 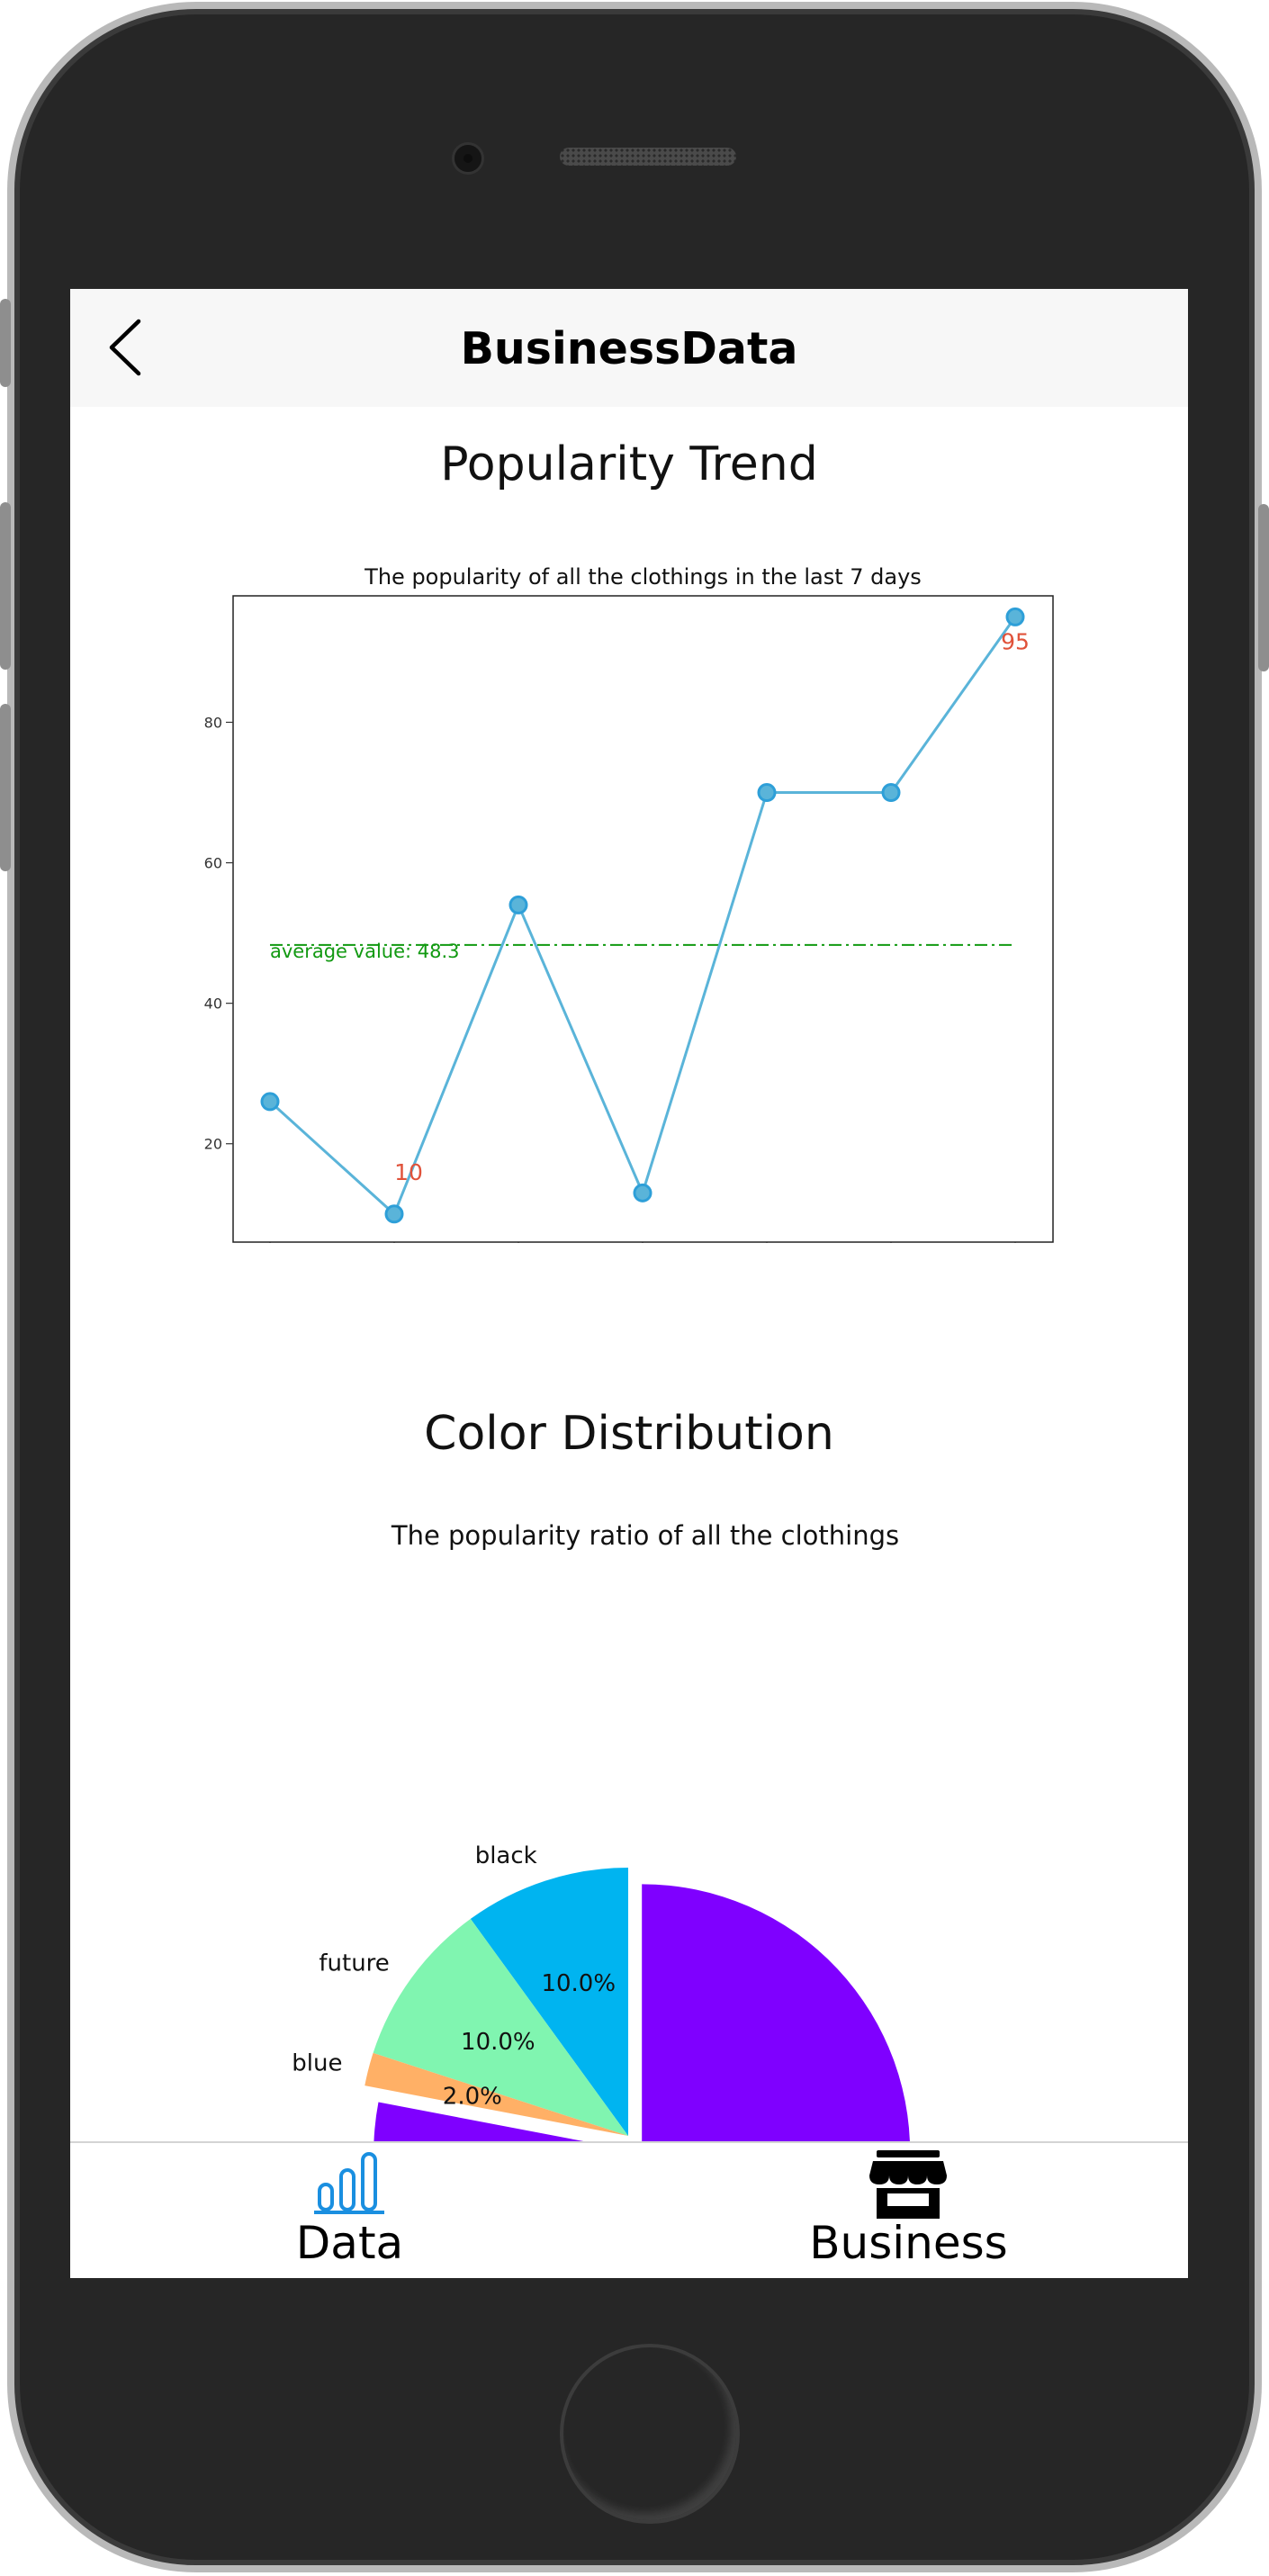 What do you see at coordinates (213, 863) in the screenshot?
I see `y-tick-label: 60` at bounding box center [213, 863].